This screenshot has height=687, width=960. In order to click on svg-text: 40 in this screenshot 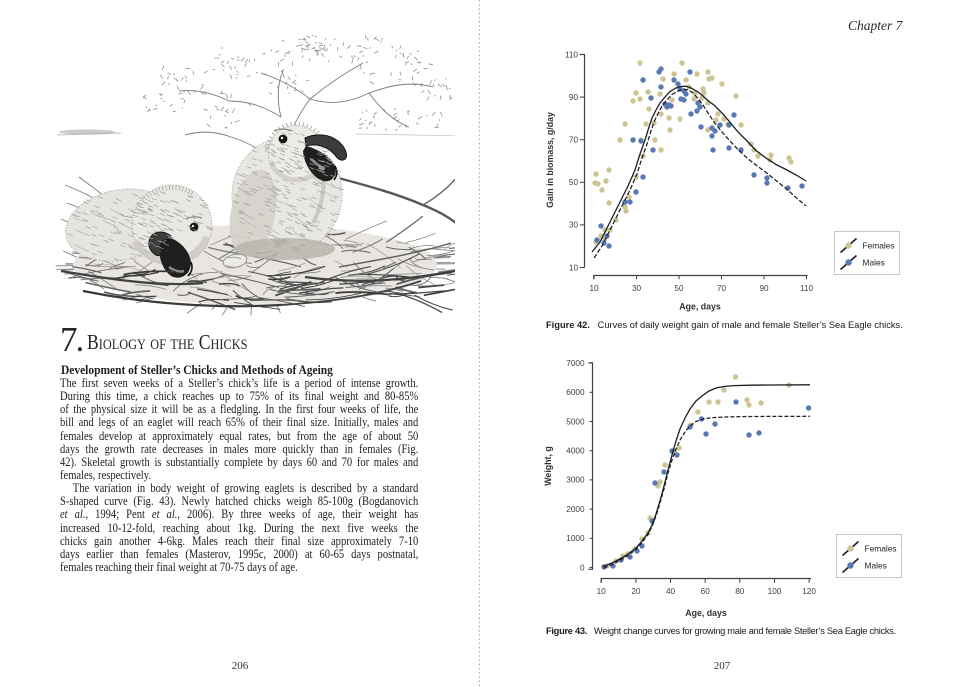, I will do `click(671, 591)`.